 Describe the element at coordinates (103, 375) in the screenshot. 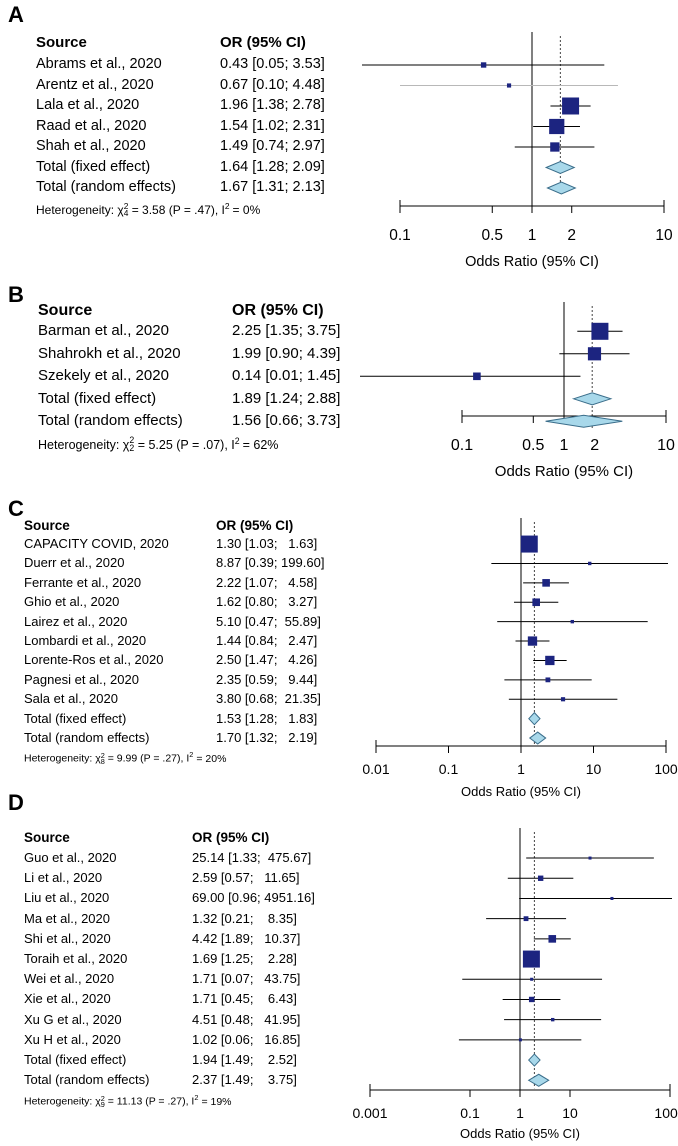

I see `study-label: Szekely et al., 2020` at that location.